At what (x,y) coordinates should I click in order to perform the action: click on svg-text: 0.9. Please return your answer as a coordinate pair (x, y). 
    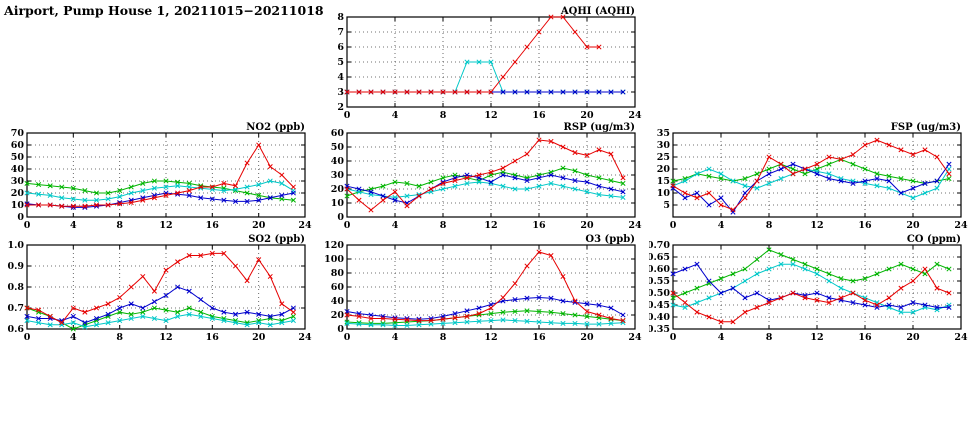
    Looking at the image, I should click on (15, 266).